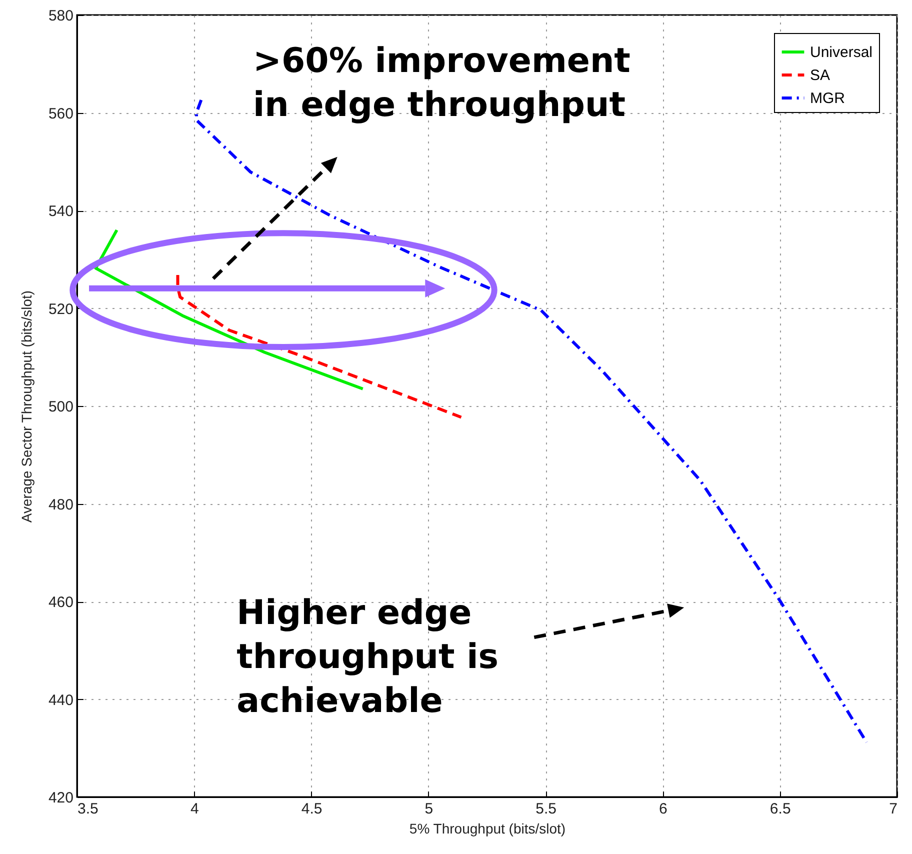 This screenshot has width=912, height=854. I want to click on legend-label: SA, so click(820, 75).